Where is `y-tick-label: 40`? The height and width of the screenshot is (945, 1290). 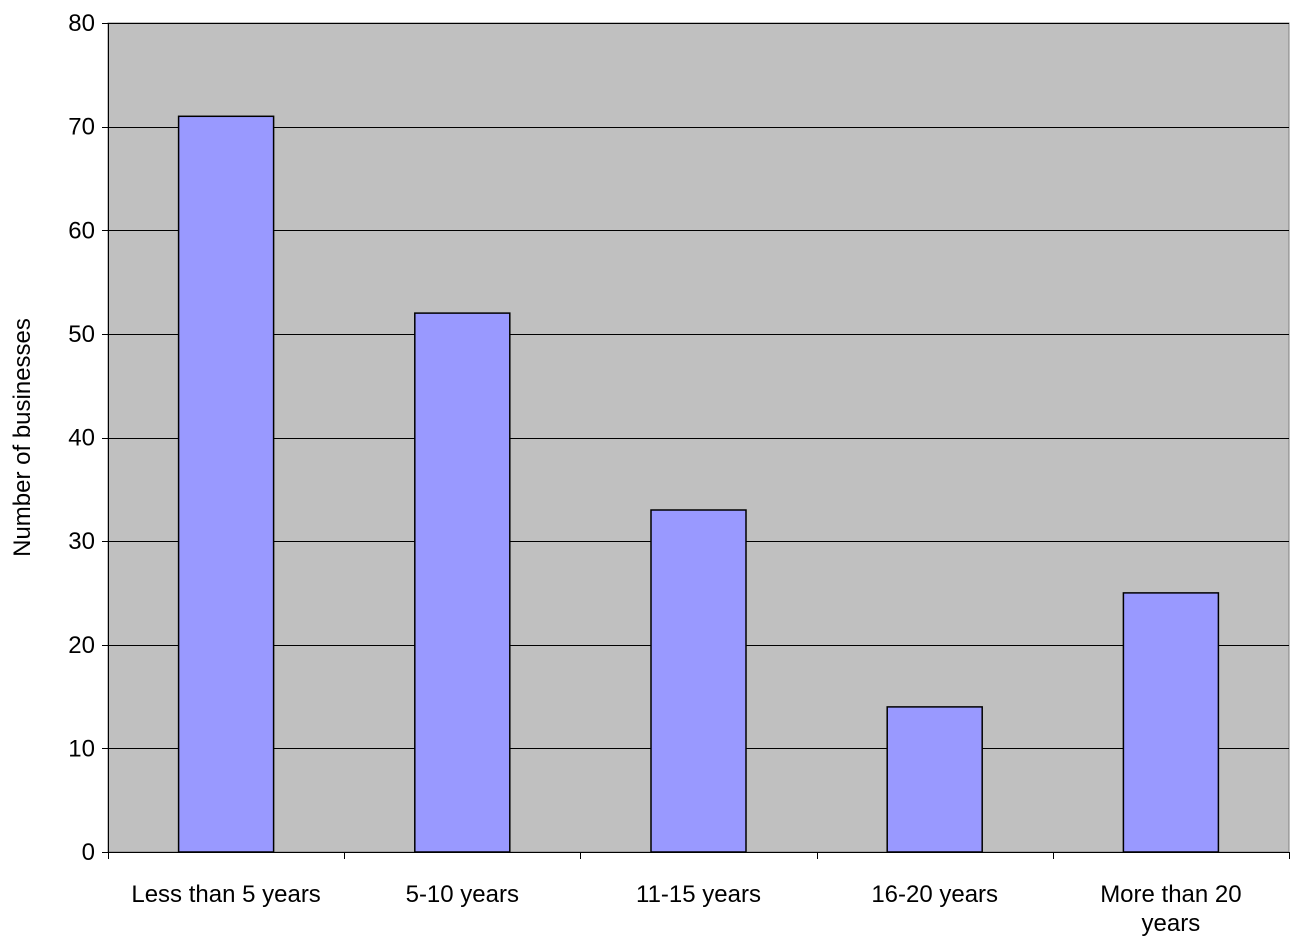 y-tick-label: 40 is located at coordinates (81, 438).